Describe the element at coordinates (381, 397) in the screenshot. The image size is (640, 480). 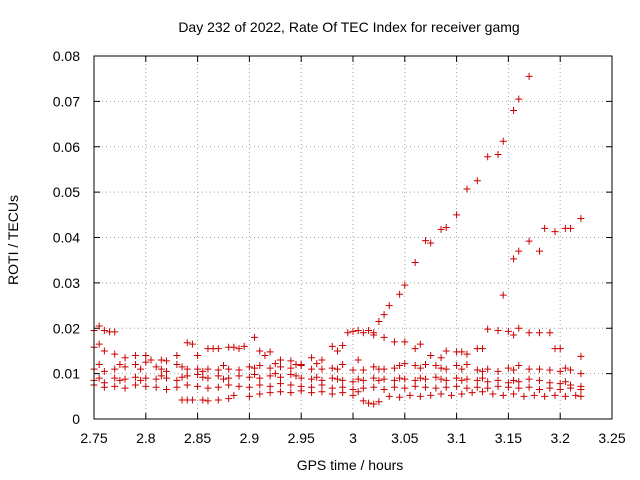
I see `series-floor-band` at that location.